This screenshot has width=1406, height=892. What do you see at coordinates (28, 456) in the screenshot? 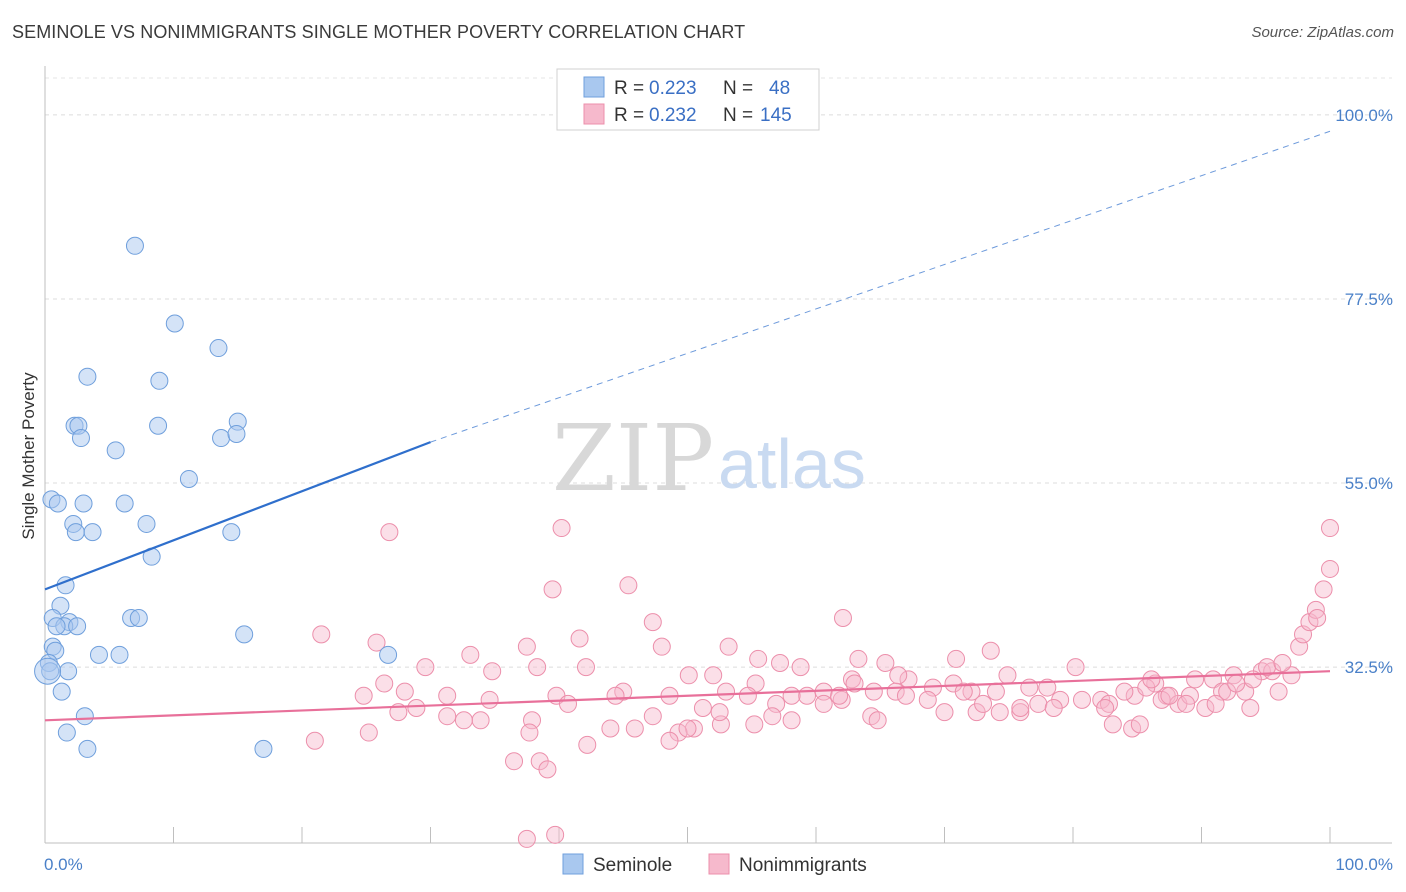
I see `y-axis-label: Single Mother Poverty` at bounding box center [28, 456].